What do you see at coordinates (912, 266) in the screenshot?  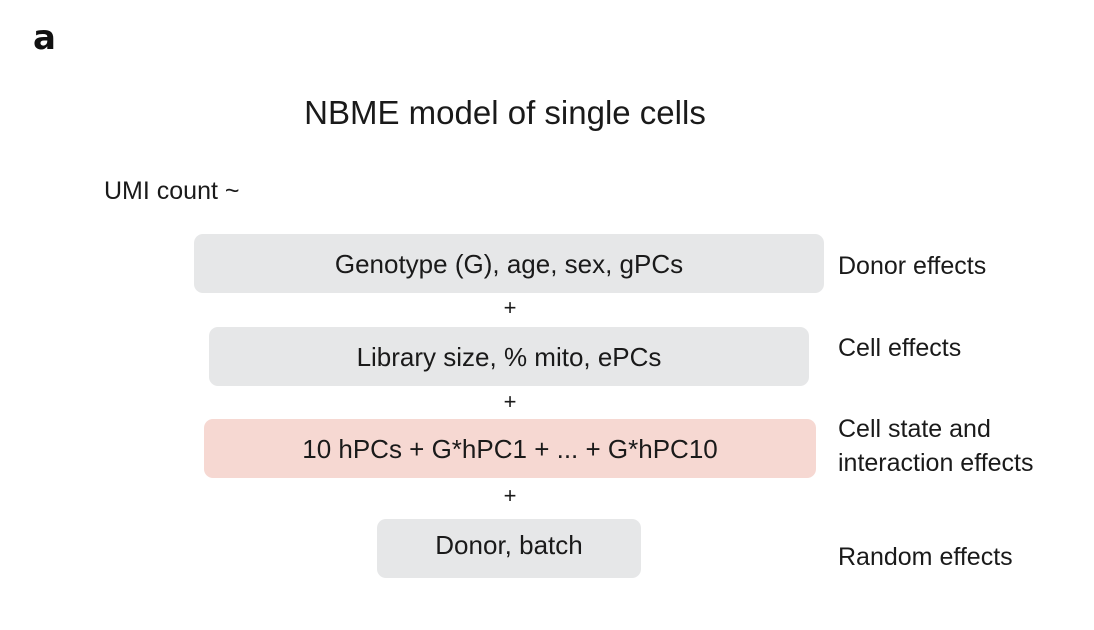 I see `donor-effects-label: Donor effects` at bounding box center [912, 266].